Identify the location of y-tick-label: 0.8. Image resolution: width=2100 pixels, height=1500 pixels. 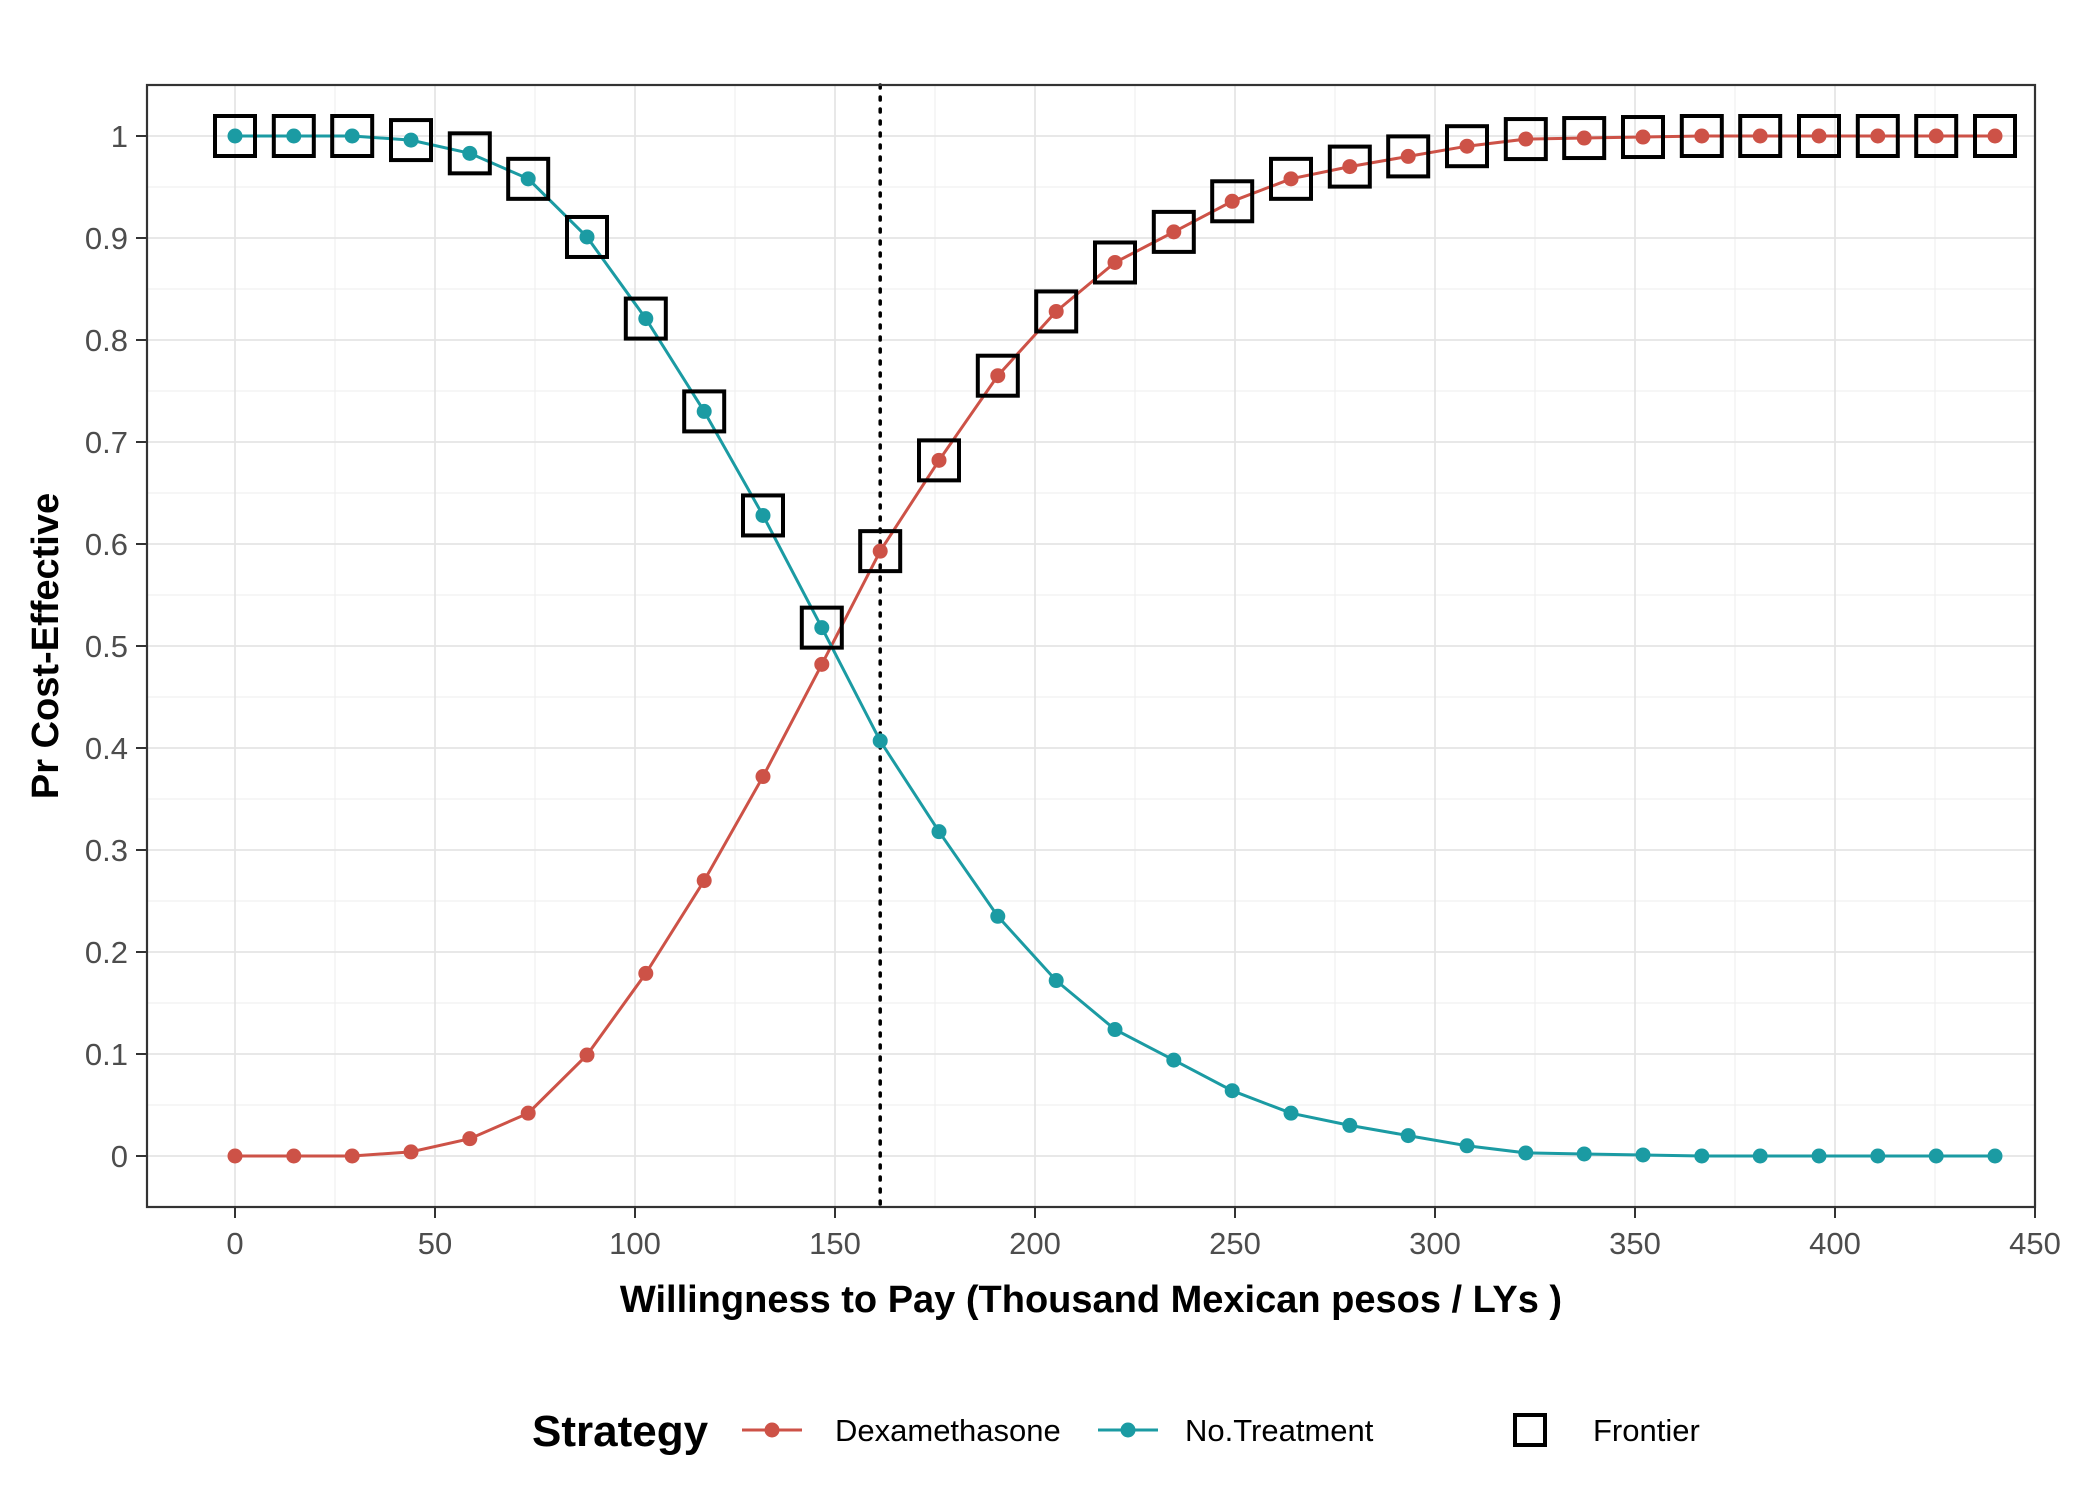
(106, 340).